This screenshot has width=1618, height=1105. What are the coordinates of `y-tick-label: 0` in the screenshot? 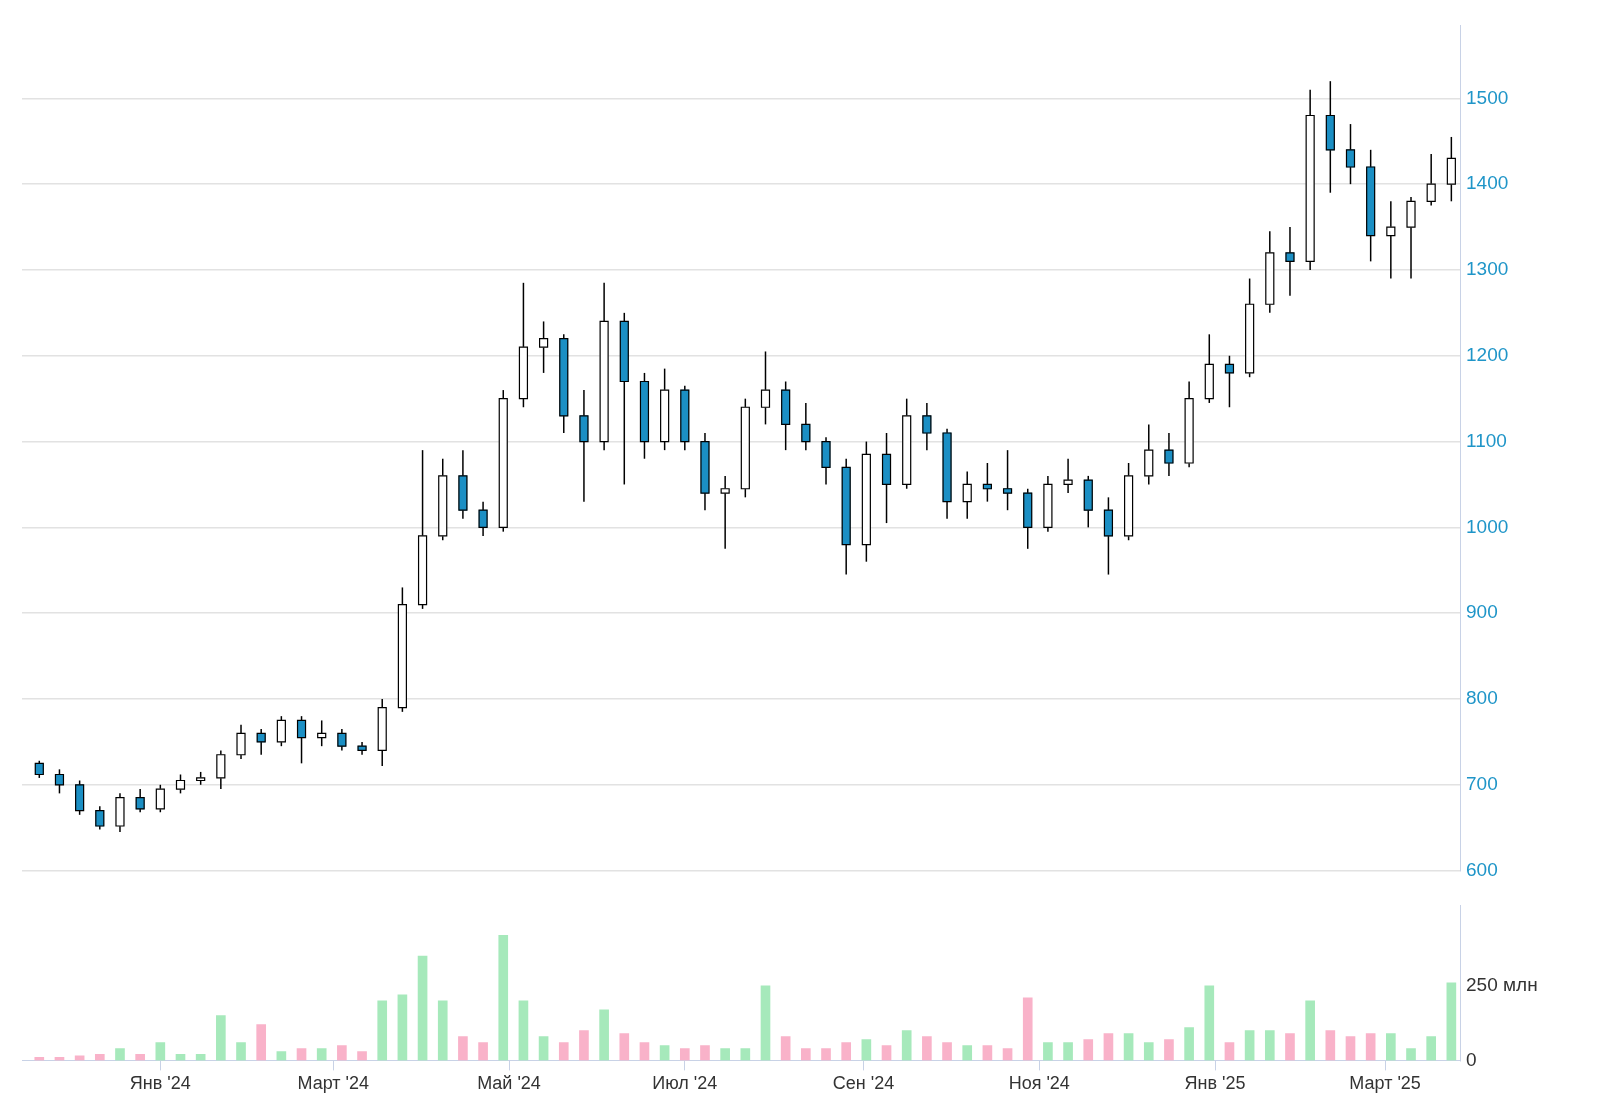 It's located at (1471, 1059).